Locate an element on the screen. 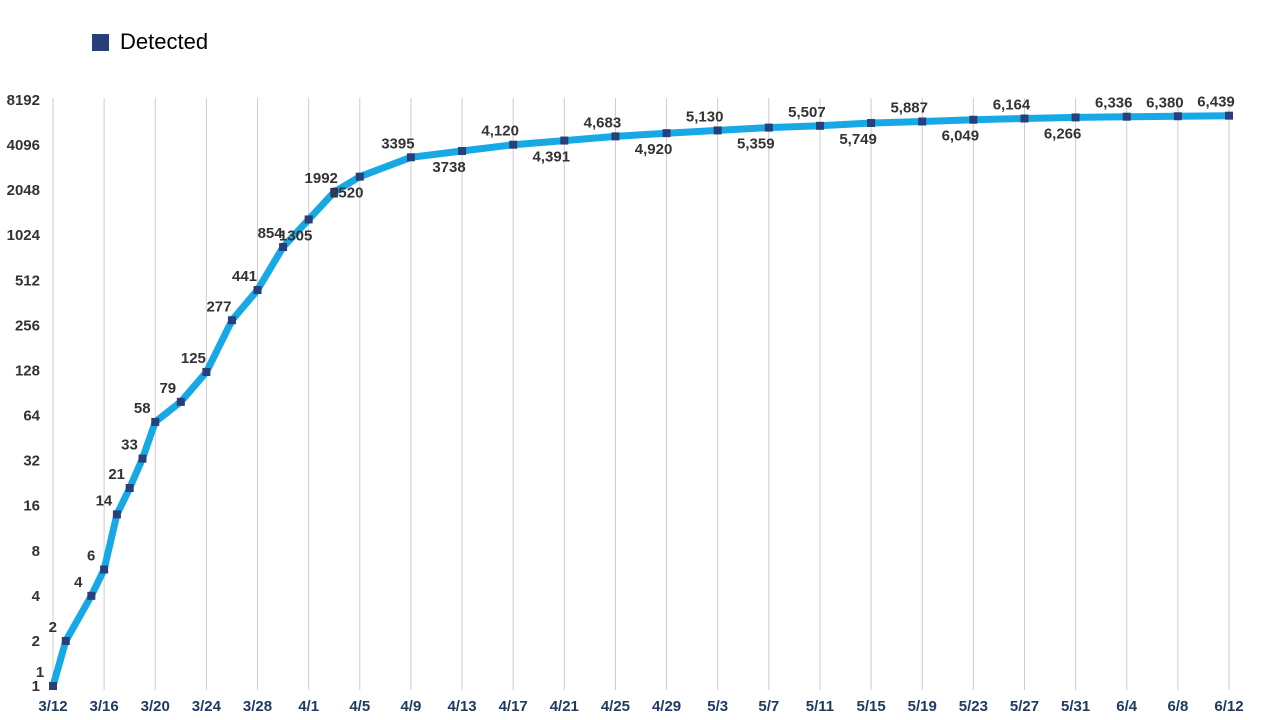  x-tick-label: 4/25 is located at coordinates (615, 706).